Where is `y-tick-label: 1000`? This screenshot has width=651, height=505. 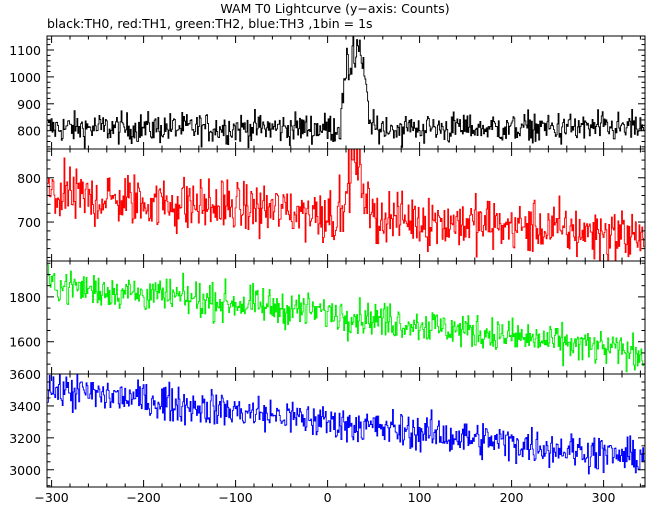
y-tick-label: 1000 is located at coordinates (25, 77).